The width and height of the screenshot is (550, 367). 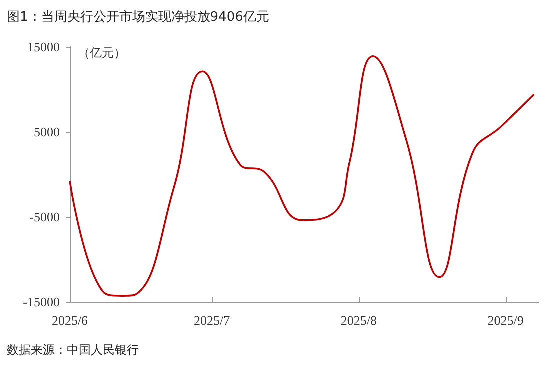 What do you see at coordinates (212, 320) in the screenshot?
I see `x-tick-label: 2025/7` at bounding box center [212, 320].